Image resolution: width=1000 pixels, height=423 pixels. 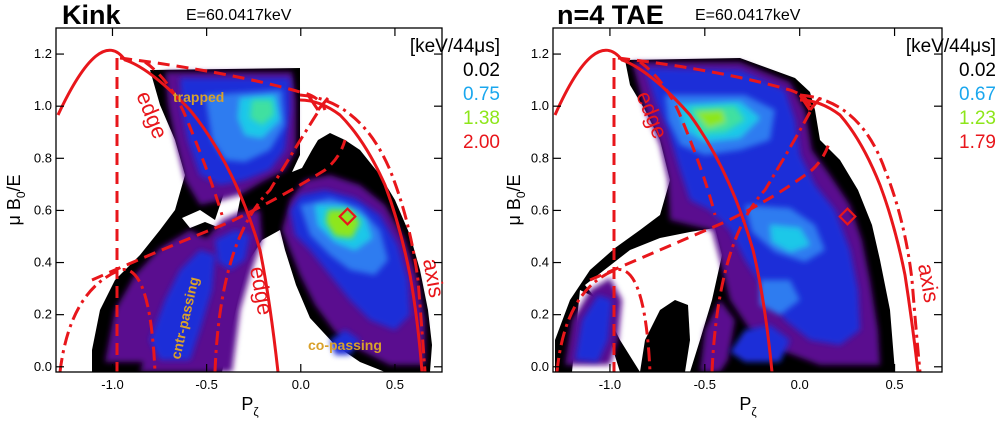 I want to click on kink-blob-blue-e, so click(x=232, y=250).